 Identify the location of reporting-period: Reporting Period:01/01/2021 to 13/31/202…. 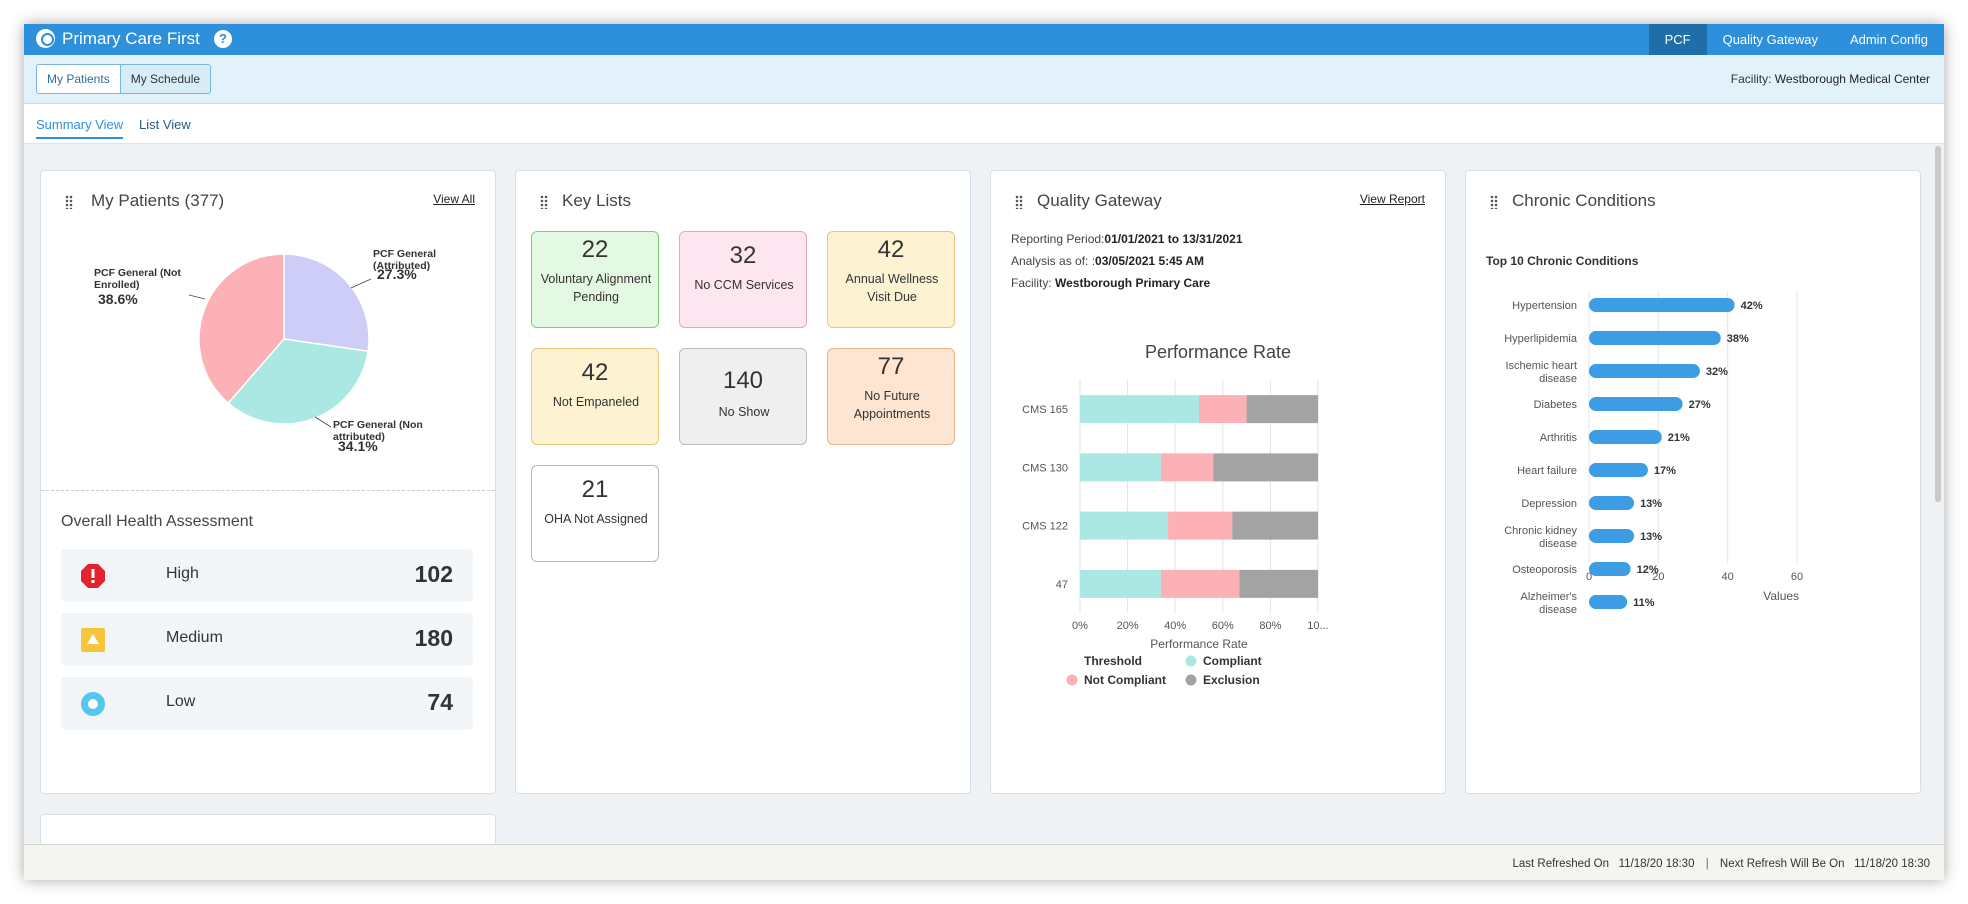
(1127, 239).